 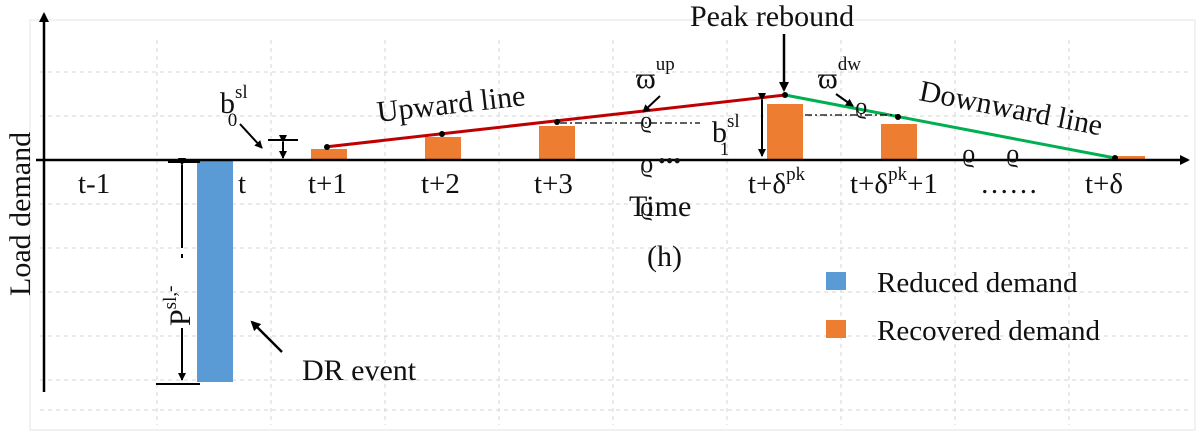 What do you see at coordinates (242, 184) in the screenshot?
I see `tick-t: t` at bounding box center [242, 184].